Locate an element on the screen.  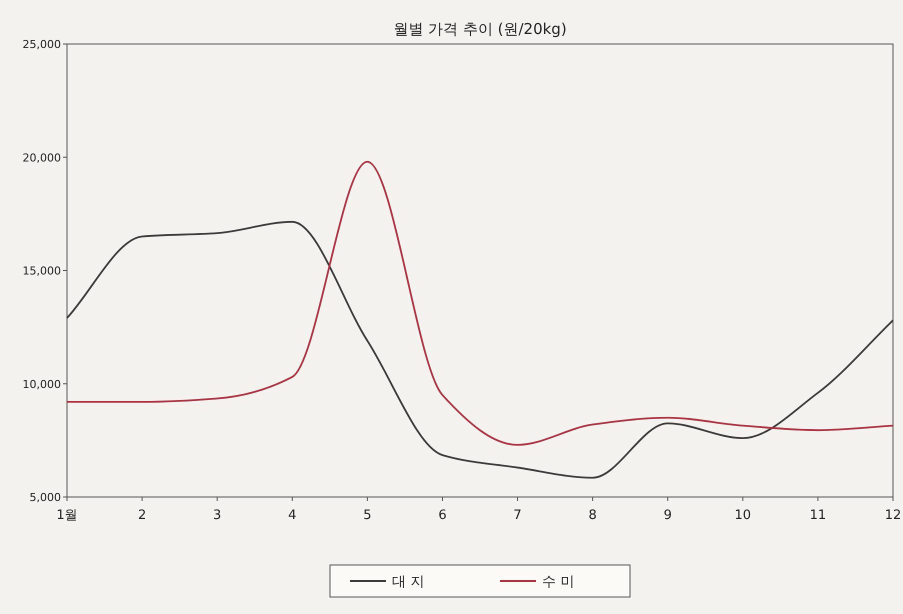
ytick: 15,000 is located at coordinates (41, 271).